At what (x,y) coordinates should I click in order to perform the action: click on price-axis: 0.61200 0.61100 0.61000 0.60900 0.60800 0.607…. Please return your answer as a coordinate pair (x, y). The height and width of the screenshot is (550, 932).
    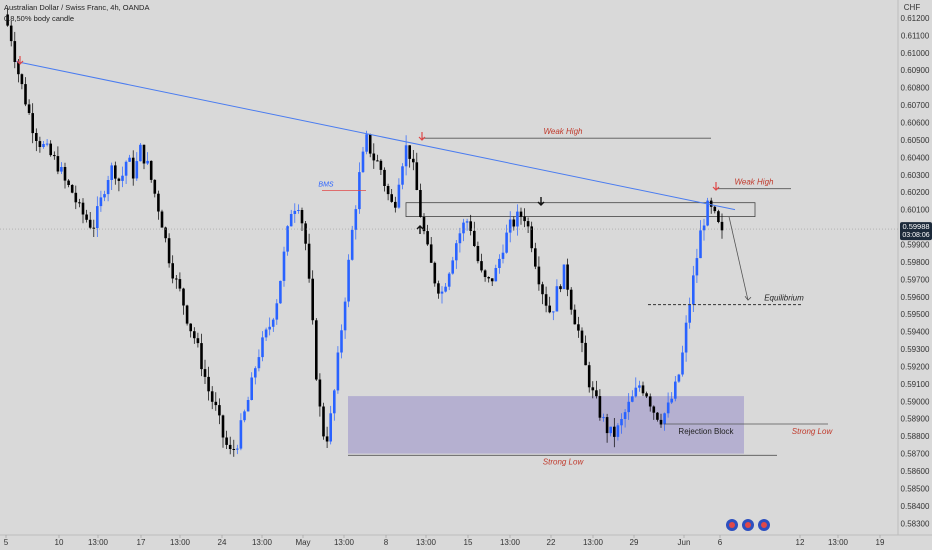
    Looking at the image, I should click on (915, 271).